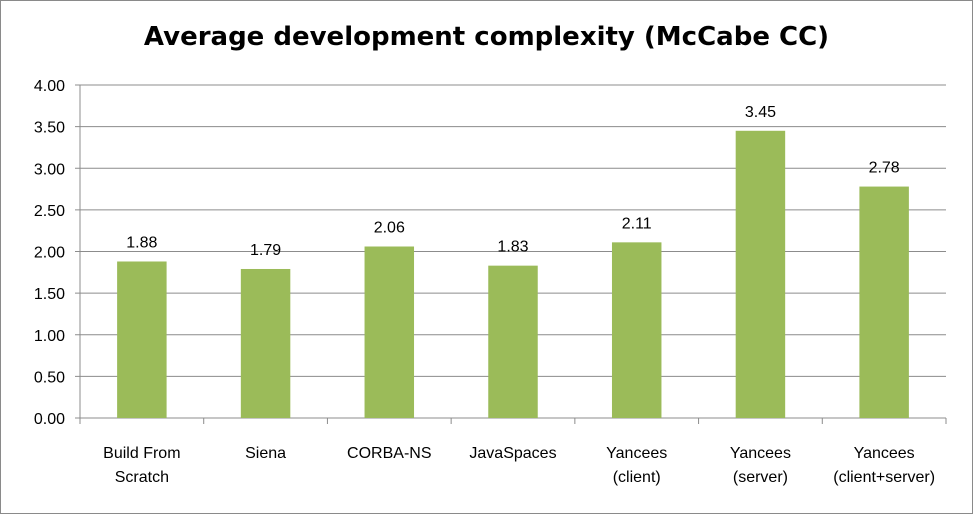  Describe the element at coordinates (512, 453) in the screenshot. I see `x-category-label: JavaSpaces` at that location.